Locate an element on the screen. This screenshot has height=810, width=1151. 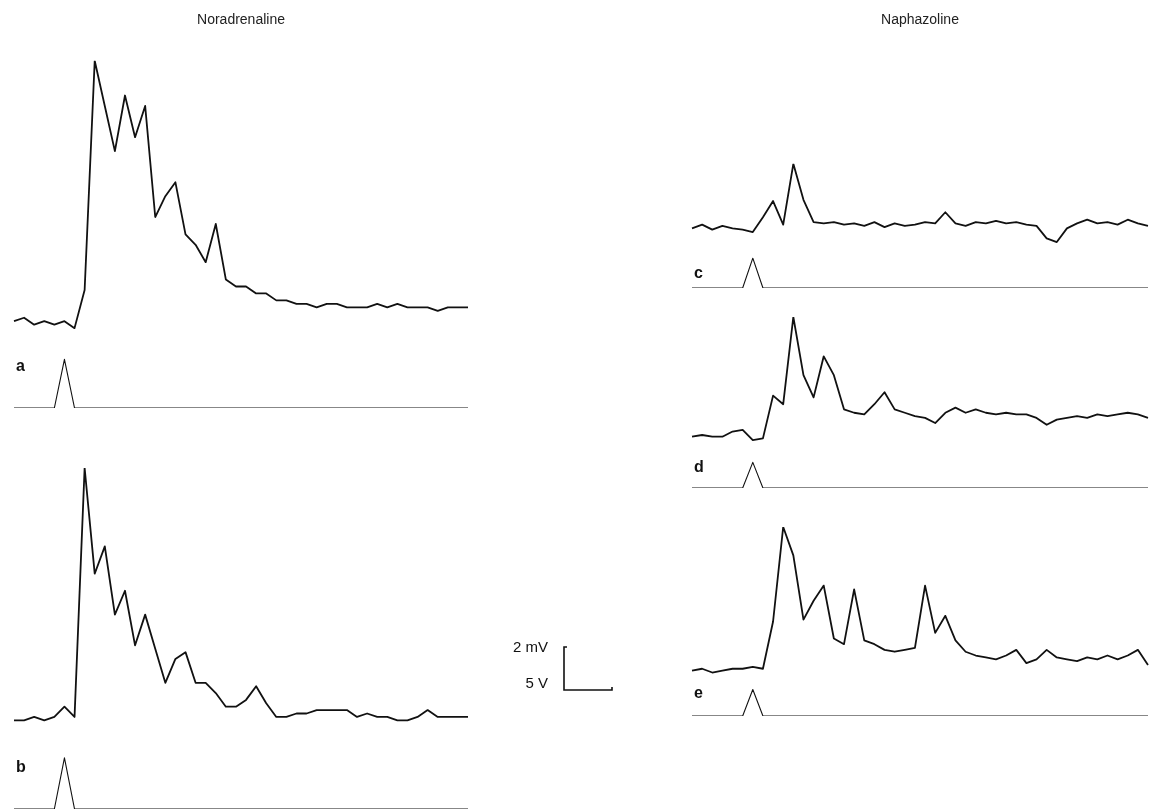
chart-title: Naphazoline is located at coordinates (920, 19).